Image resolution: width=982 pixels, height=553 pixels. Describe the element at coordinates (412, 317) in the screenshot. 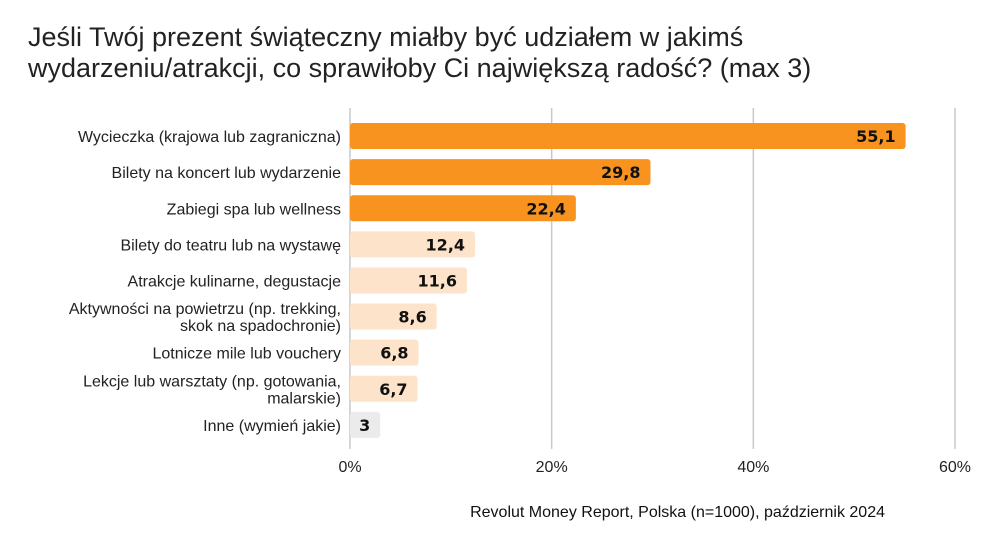

I see `data-label: 8,6` at that location.